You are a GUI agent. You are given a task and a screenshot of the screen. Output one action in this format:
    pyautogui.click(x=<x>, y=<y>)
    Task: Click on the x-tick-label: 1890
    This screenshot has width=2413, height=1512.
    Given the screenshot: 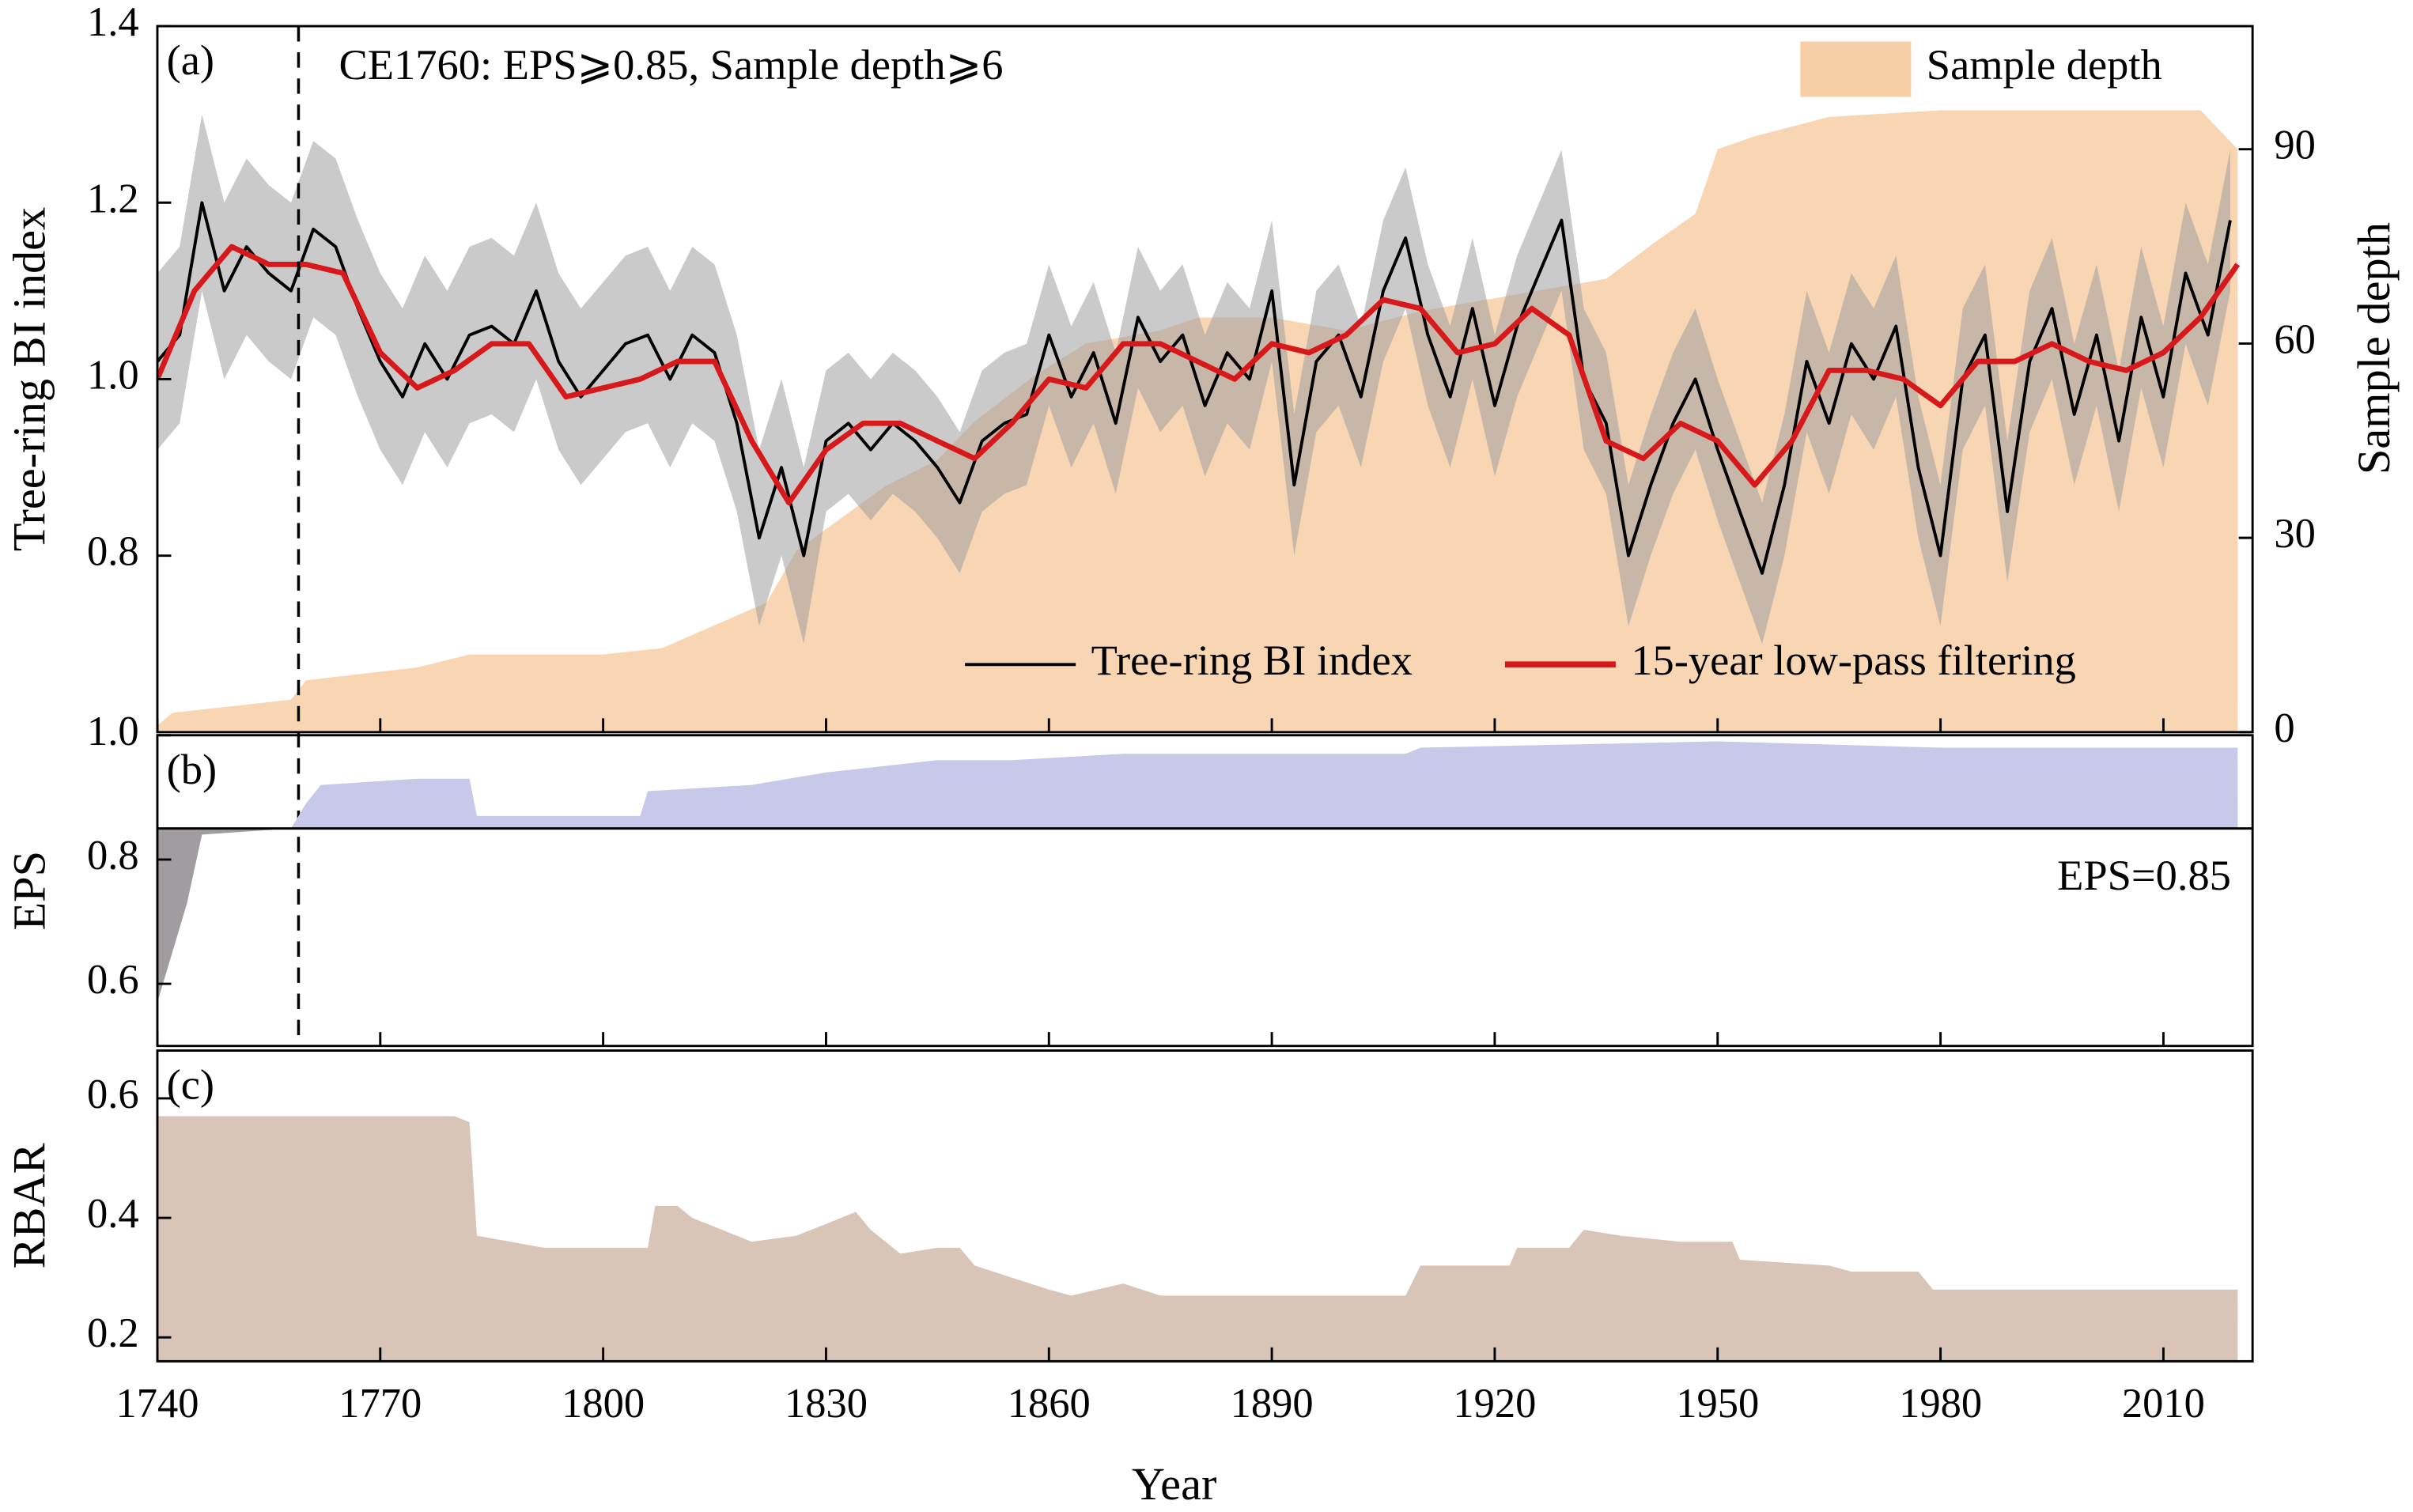 What is the action you would take?
    pyautogui.click(x=1272, y=1404)
    